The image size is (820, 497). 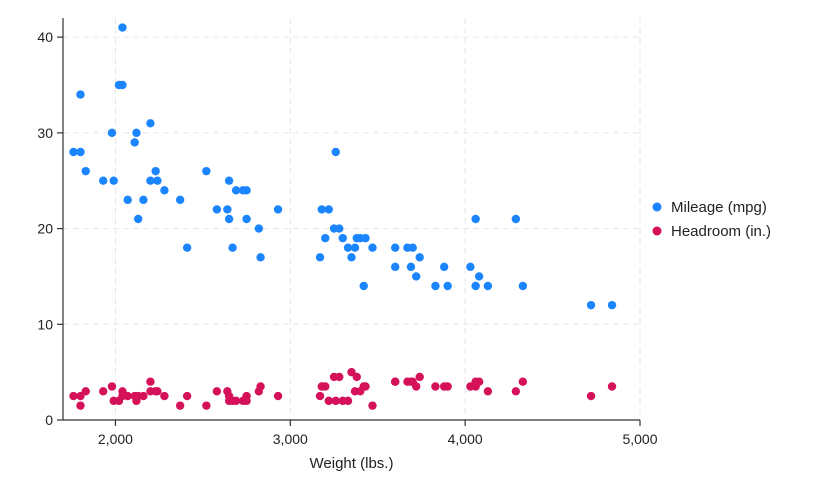 I want to click on x-tick-label: 5,000, so click(x=639, y=439).